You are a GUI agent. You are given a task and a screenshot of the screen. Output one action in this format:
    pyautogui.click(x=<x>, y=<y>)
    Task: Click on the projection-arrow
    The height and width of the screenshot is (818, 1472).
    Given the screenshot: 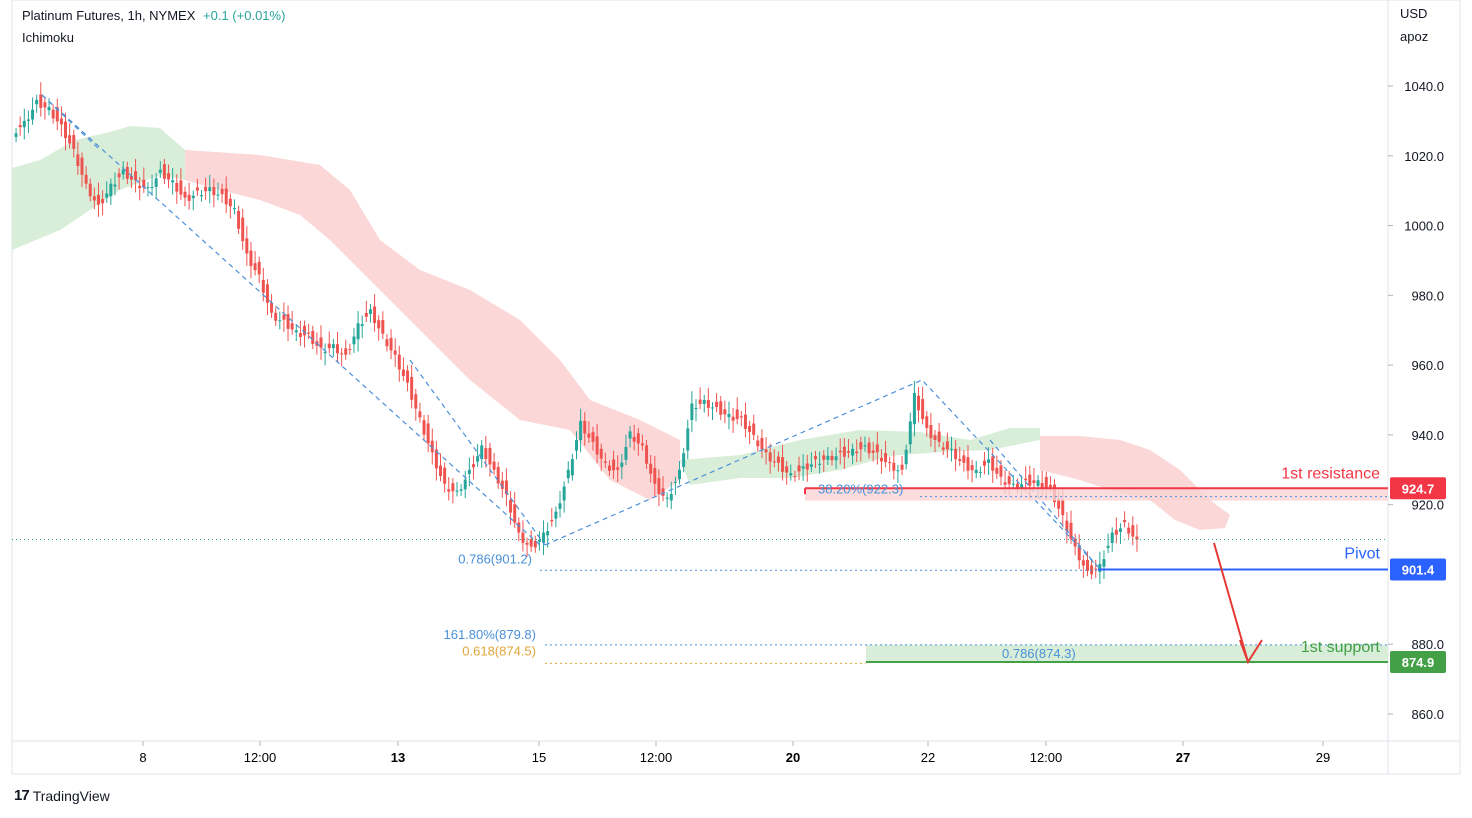 What is the action you would take?
    pyautogui.click(x=1231, y=602)
    